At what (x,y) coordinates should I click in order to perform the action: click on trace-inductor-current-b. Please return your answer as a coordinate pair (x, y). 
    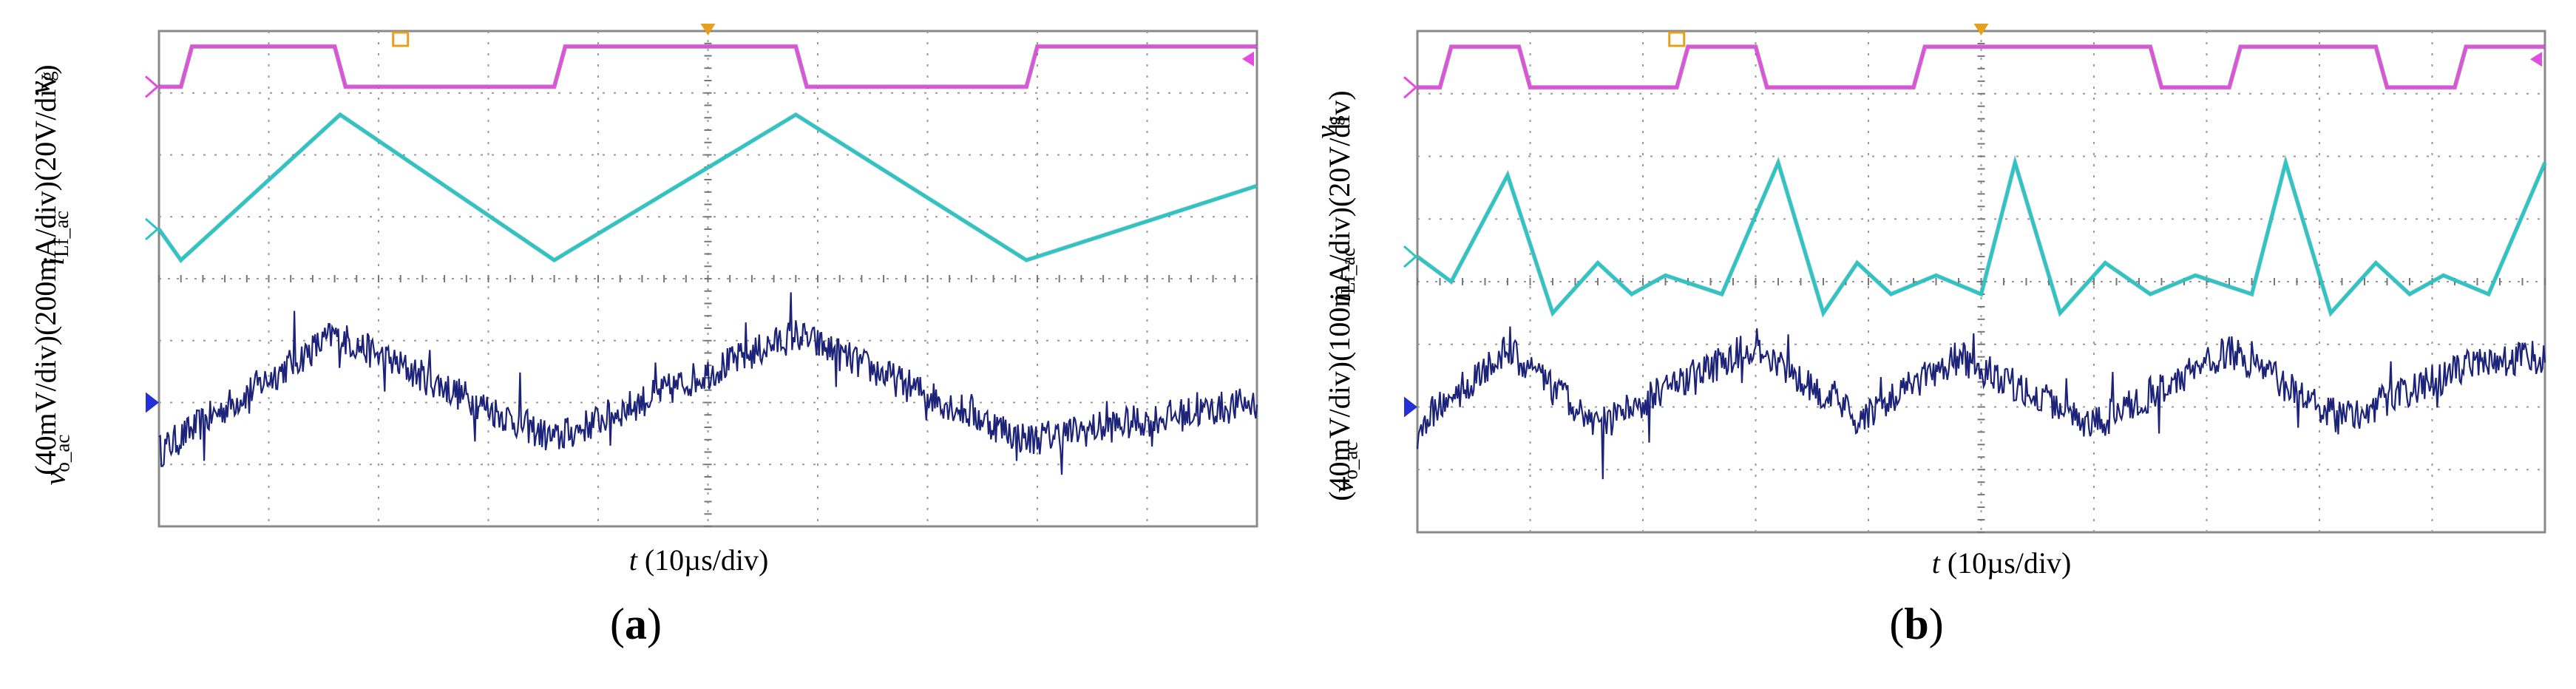
    Looking at the image, I should click on (1981, 236).